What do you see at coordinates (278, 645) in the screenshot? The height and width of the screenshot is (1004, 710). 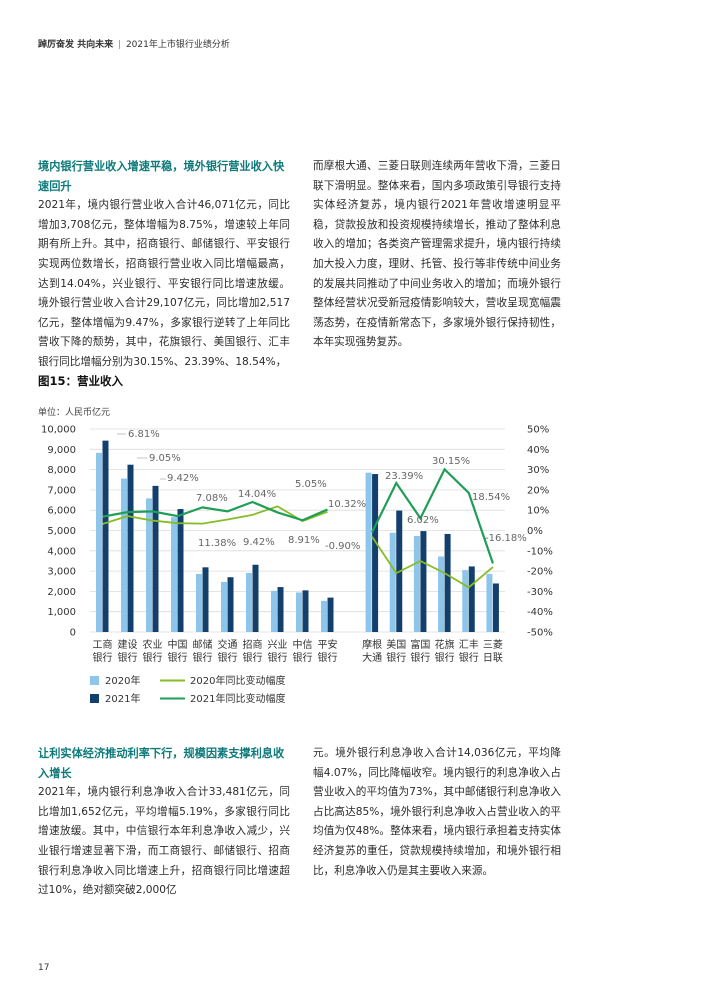 I see `category-label: 兴业` at bounding box center [278, 645].